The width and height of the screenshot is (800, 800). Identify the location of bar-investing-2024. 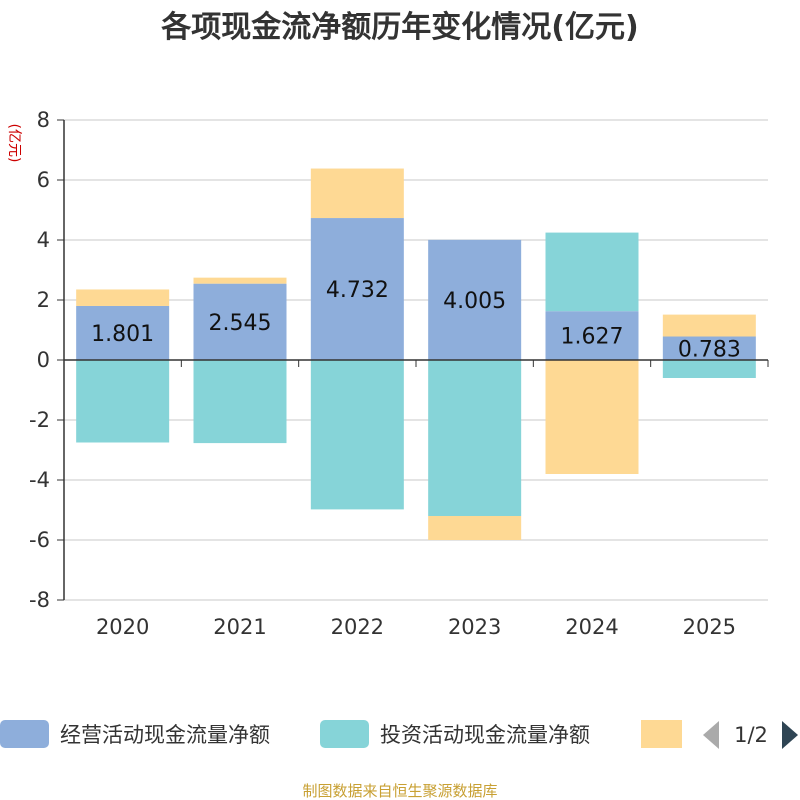
(592, 272).